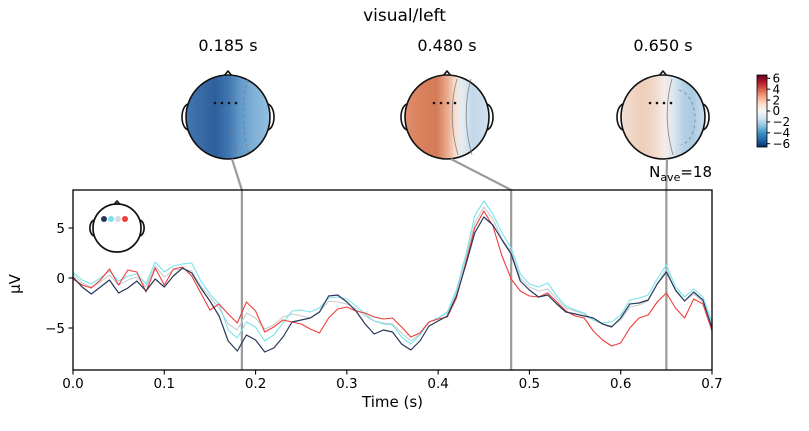  What do you see at coordinates (782, 122) in the screenshot?
I see `colorbar-tick-label: −2` at bounding box center [782, 122].